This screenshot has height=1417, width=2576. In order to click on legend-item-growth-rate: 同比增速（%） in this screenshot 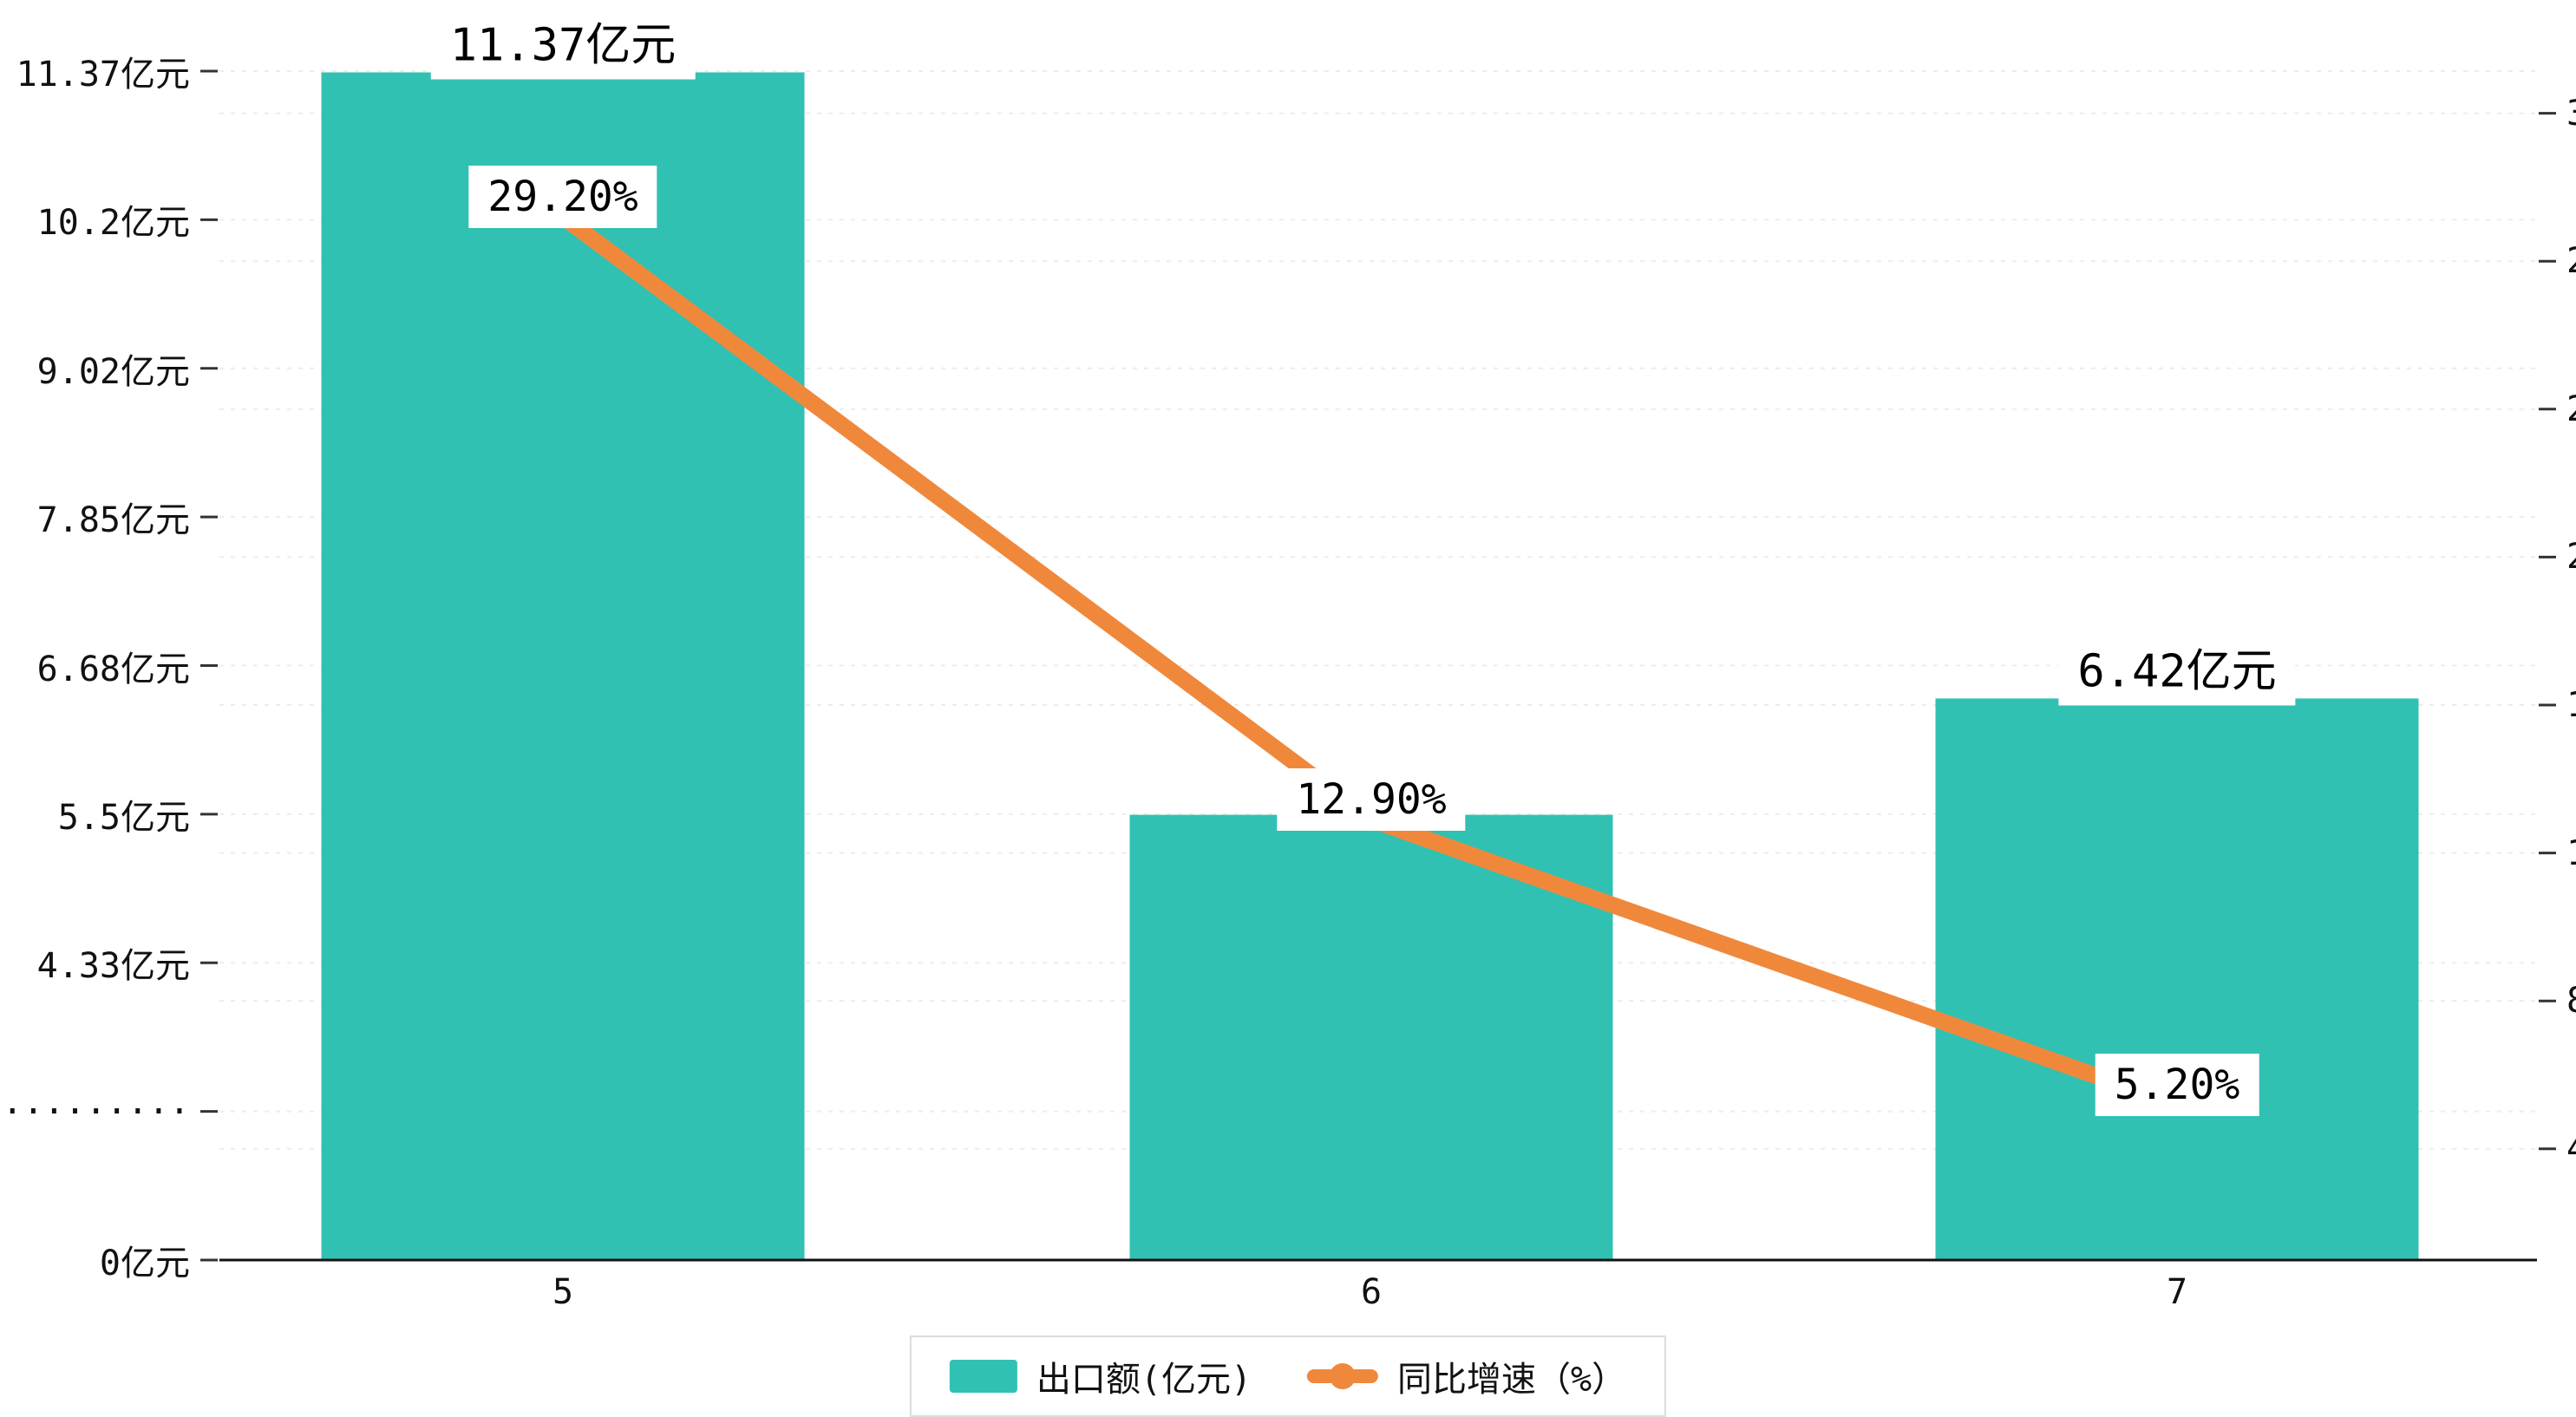, I will do `click(1466, 1376)`.